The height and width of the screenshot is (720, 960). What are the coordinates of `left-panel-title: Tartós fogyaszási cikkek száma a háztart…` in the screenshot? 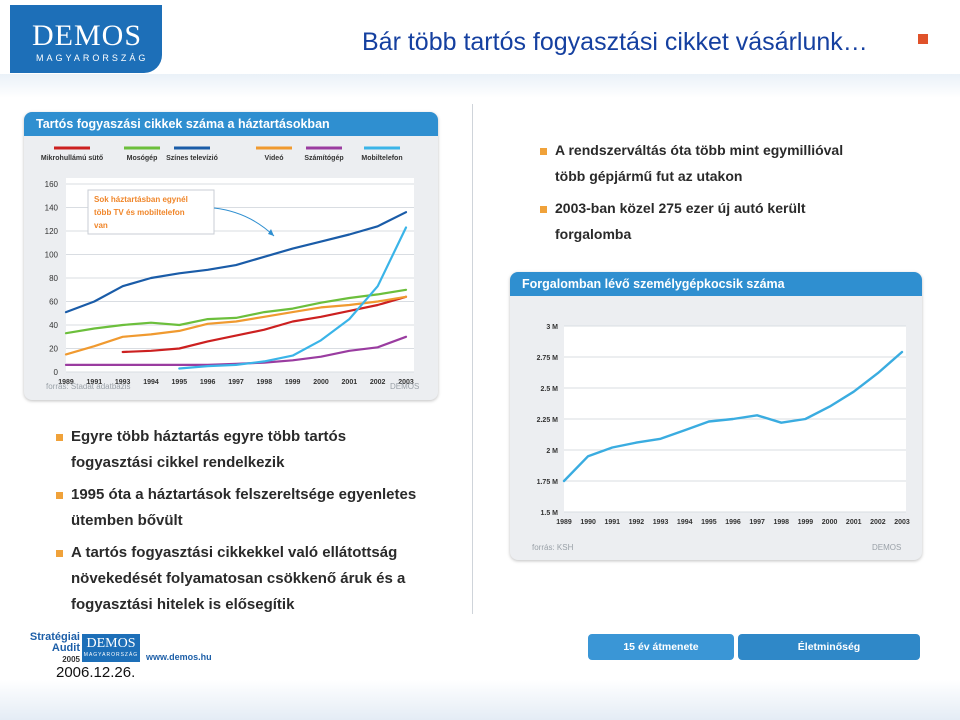 It's located at (231, 124).